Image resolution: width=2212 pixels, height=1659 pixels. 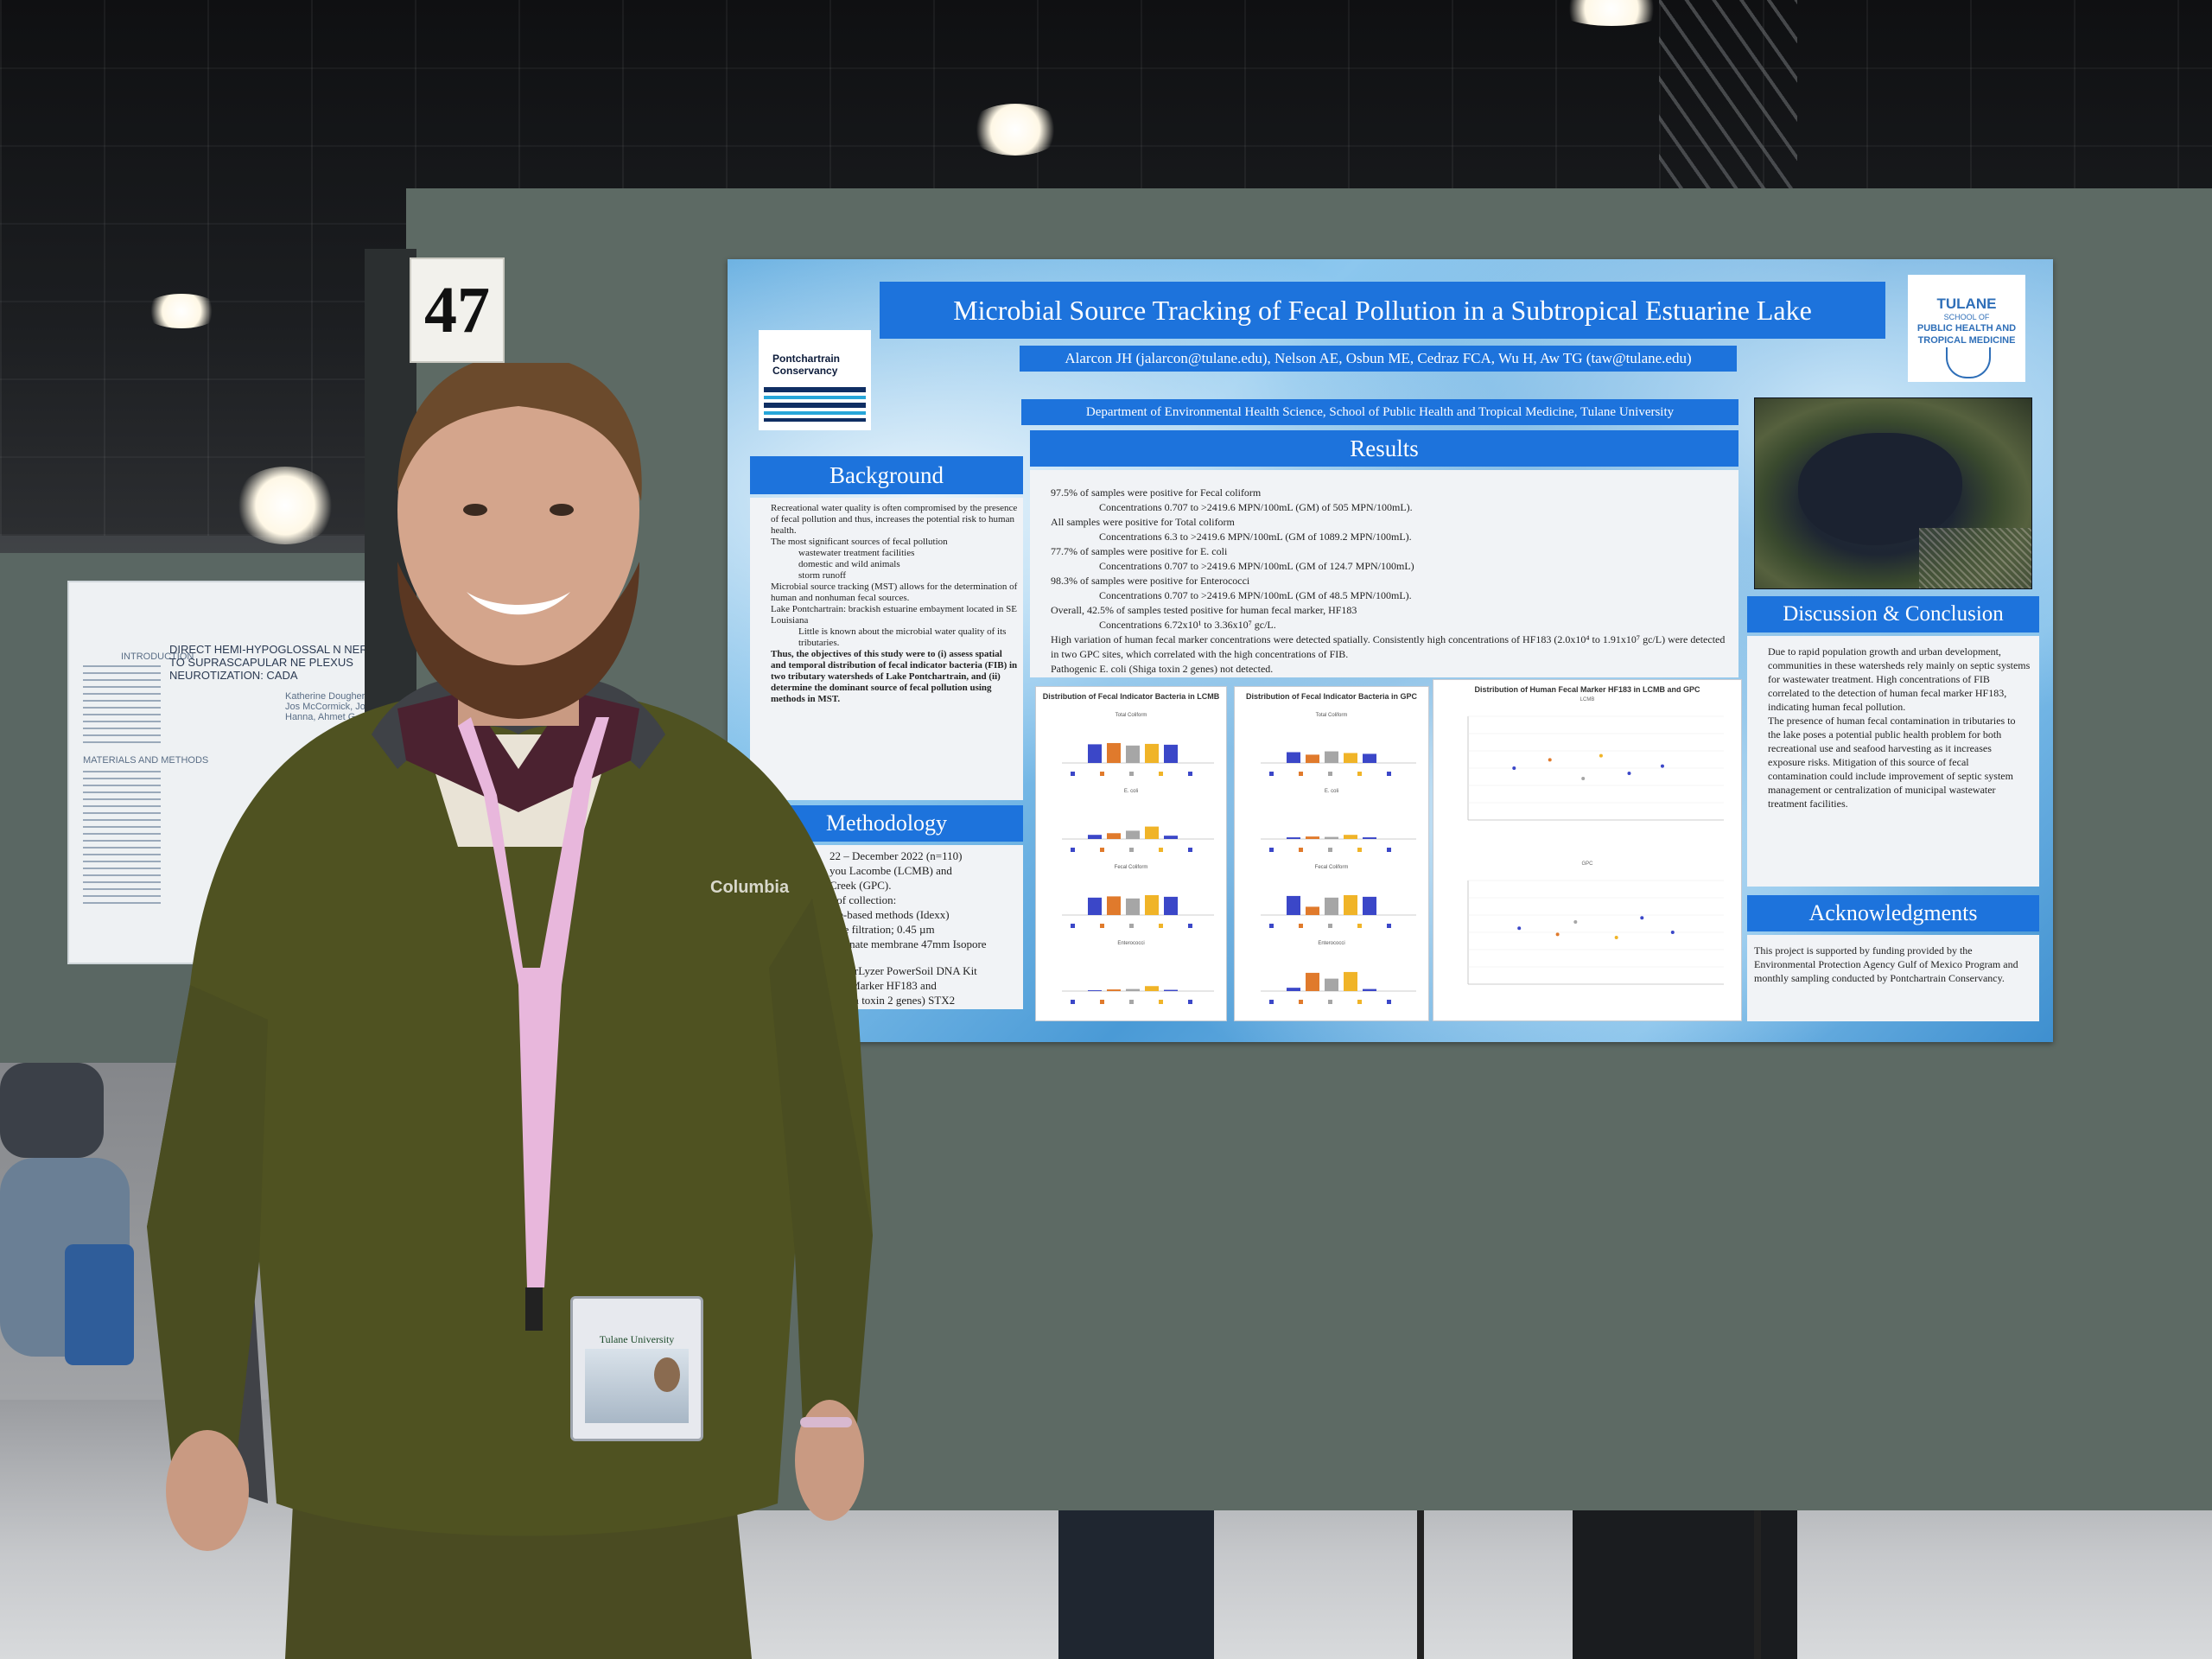 I want to click on background-person-legs, so click(x=1685, y=1581).